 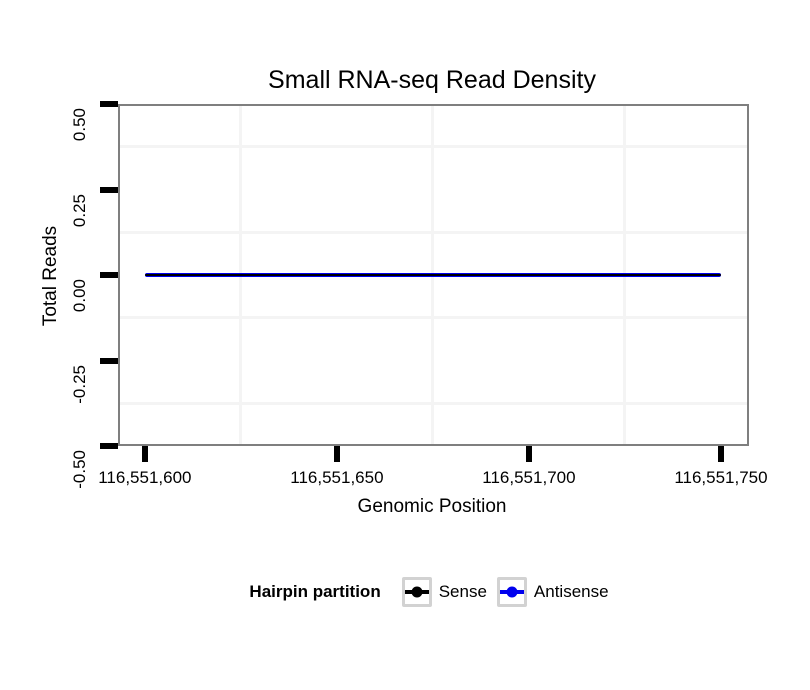 What do you see at coordinates (79, 210) in the screenshot?
I see `y-tick-label: 0.25` at bounding box center [79, 210].